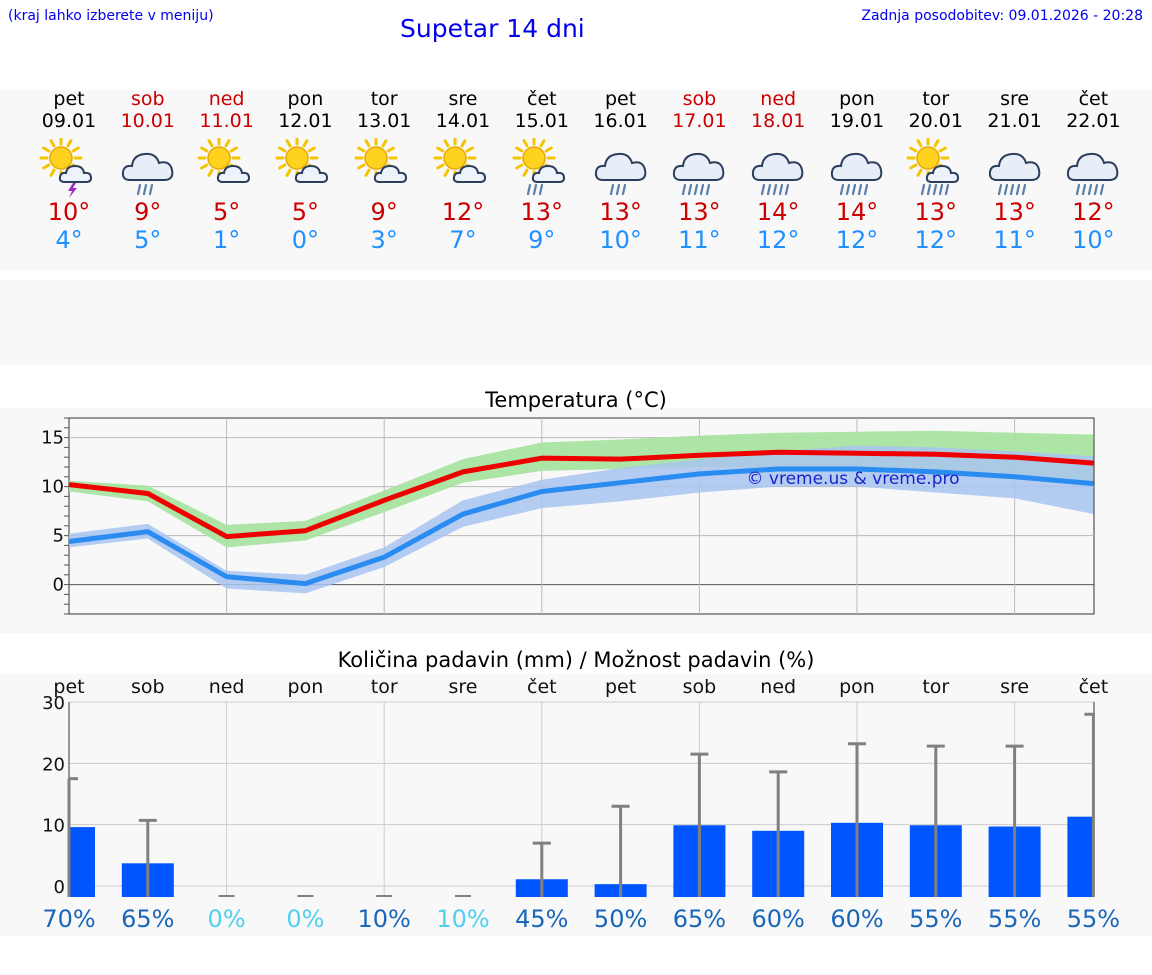 This screenshot has height=975, width=1152. I want to click on day-label: sob, so click(700, 687).